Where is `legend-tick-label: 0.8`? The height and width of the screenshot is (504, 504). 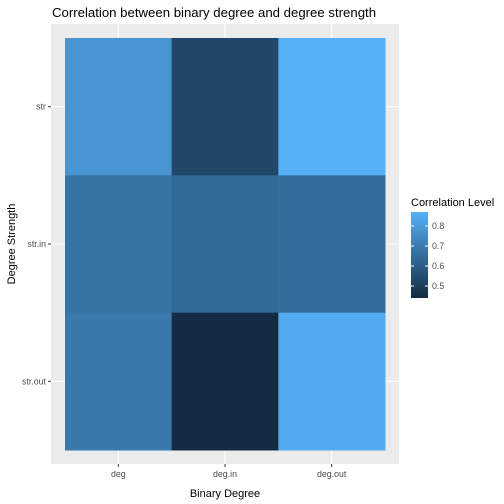 legend-tick-label: 0.8 is located at coordinates (438, 226).